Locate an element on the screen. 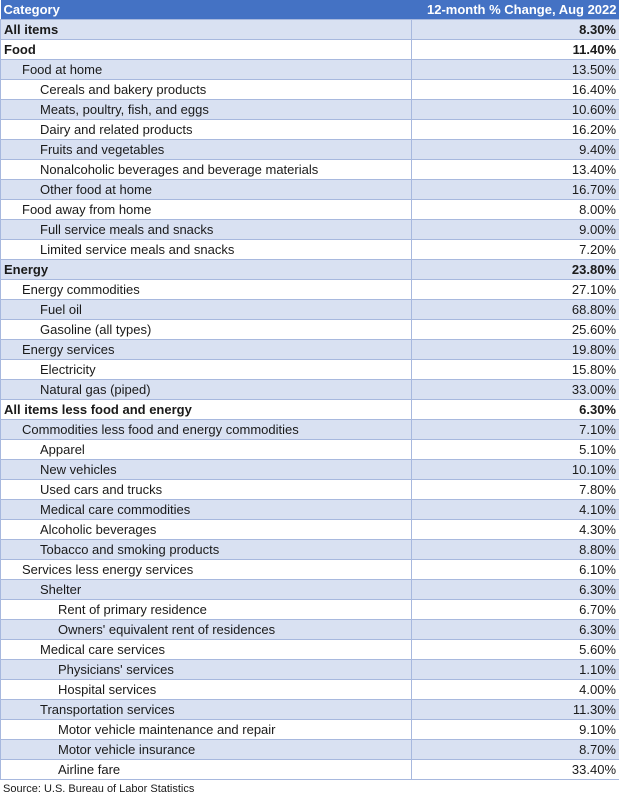  change-cell: 4.30% is located at coordinates (515, 529).